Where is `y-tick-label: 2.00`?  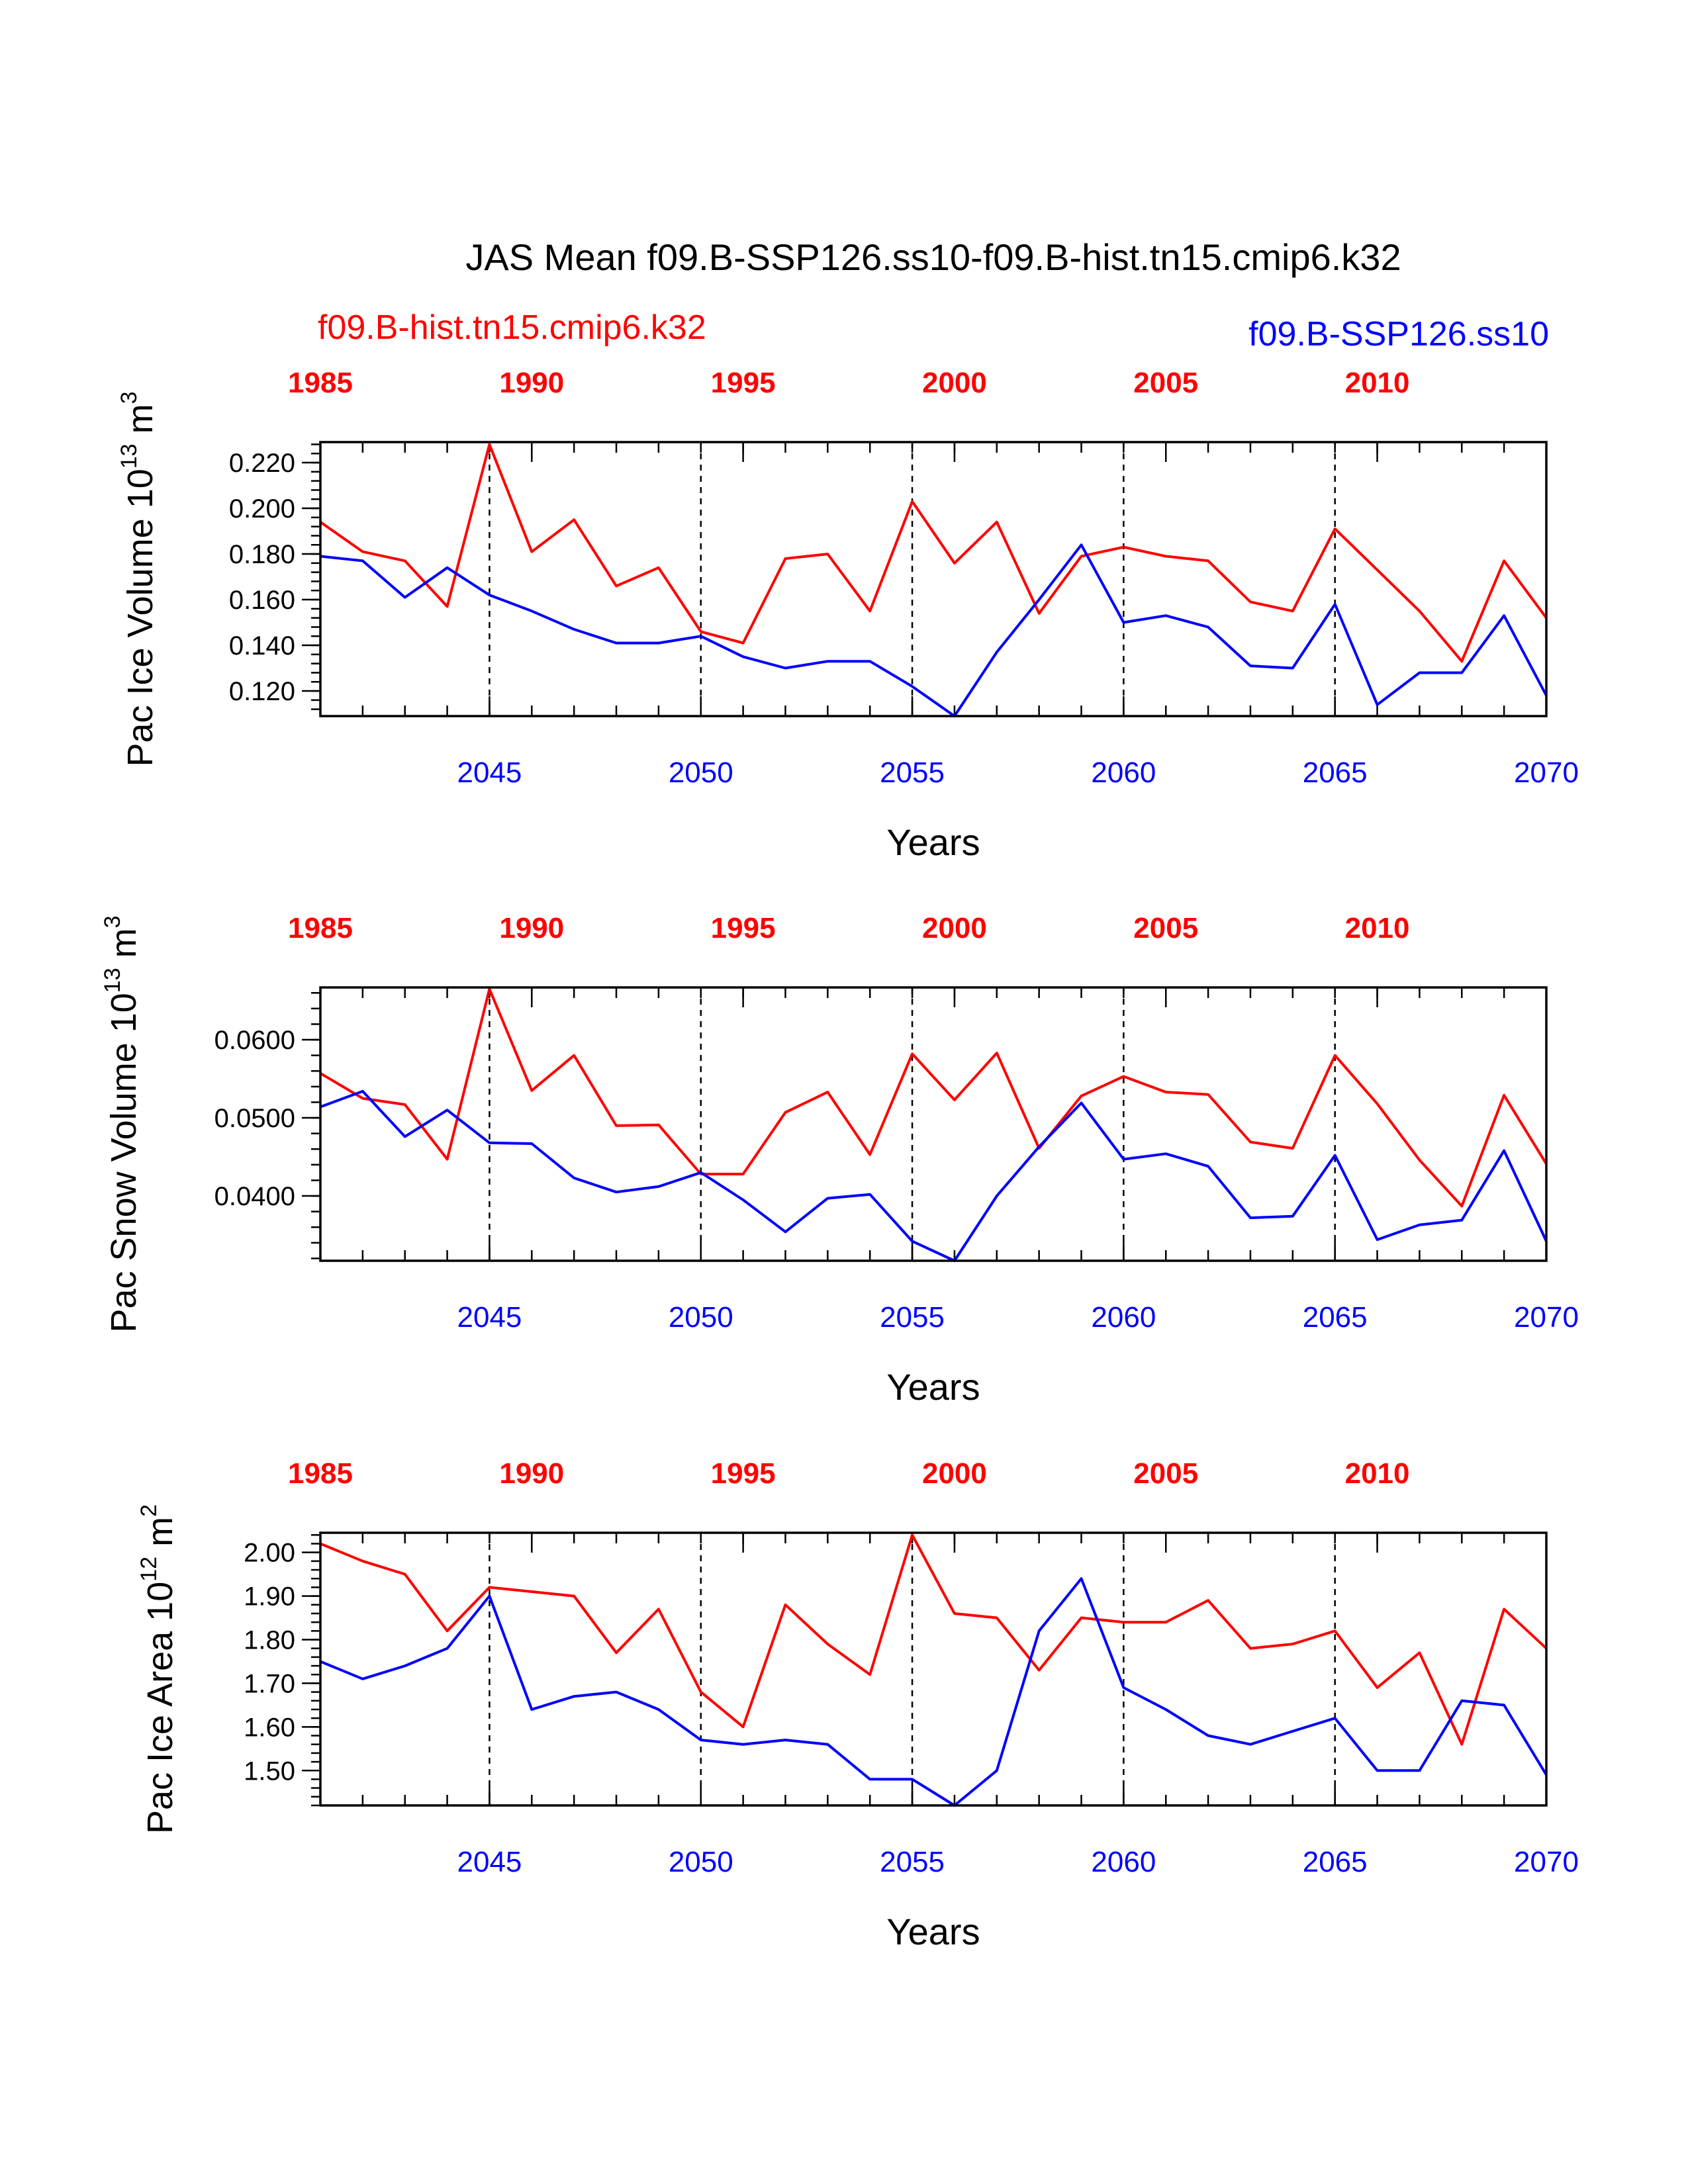
y-tick-label: 2.00 is located at coordinates (269, 1553).